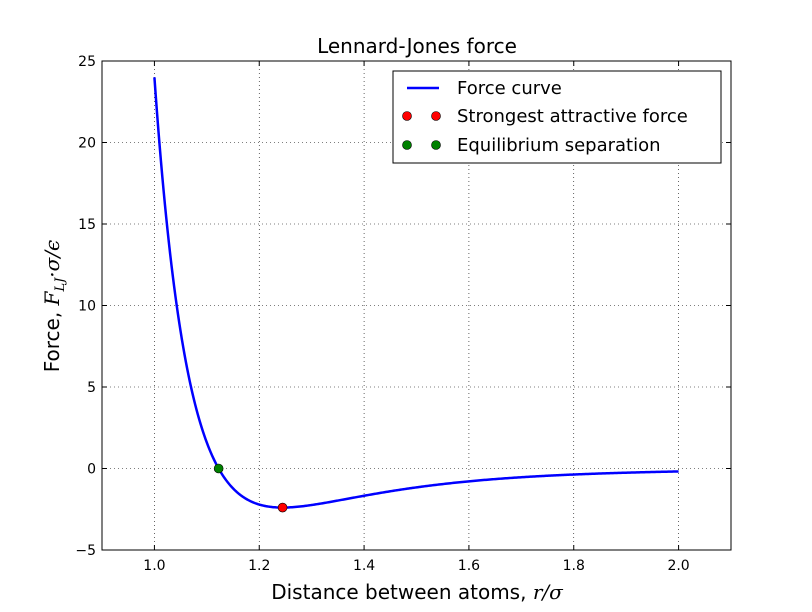 This screenshot has height=612, width=812. What do you see at coordinates (60, 285) in the screenshot?
I see `y-axis-label-sub: LJ` at bounding box center [60, 285].